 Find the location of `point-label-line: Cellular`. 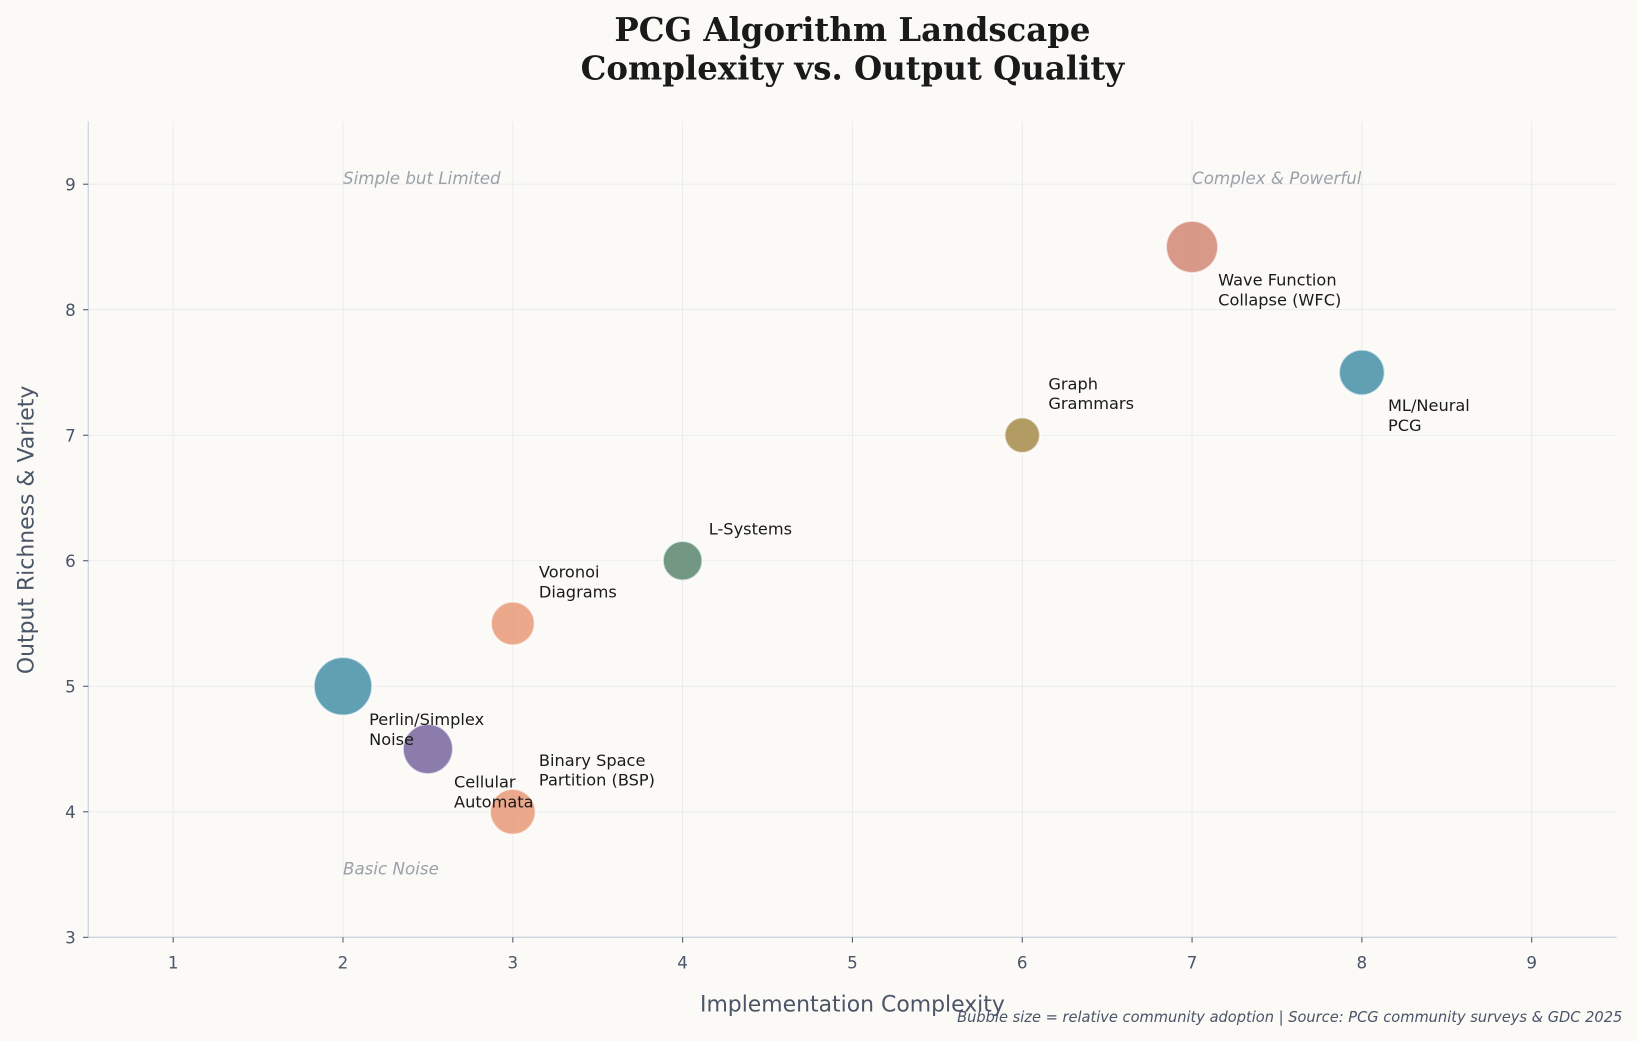

point-label-line: Cellular is located at coordinates (485, 782).